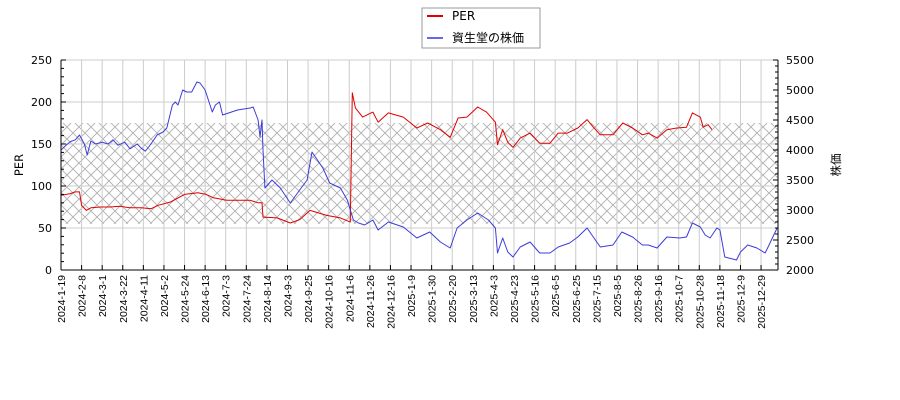 The image size is (900, 400). I want to click on x-tick-label: 2025-5-16, so click(536, 299).